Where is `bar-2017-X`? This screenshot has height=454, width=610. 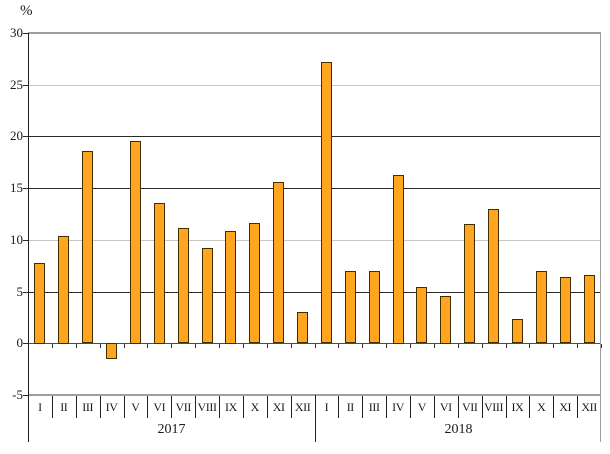 bar-2017-X is located at coordinates (254, 283).